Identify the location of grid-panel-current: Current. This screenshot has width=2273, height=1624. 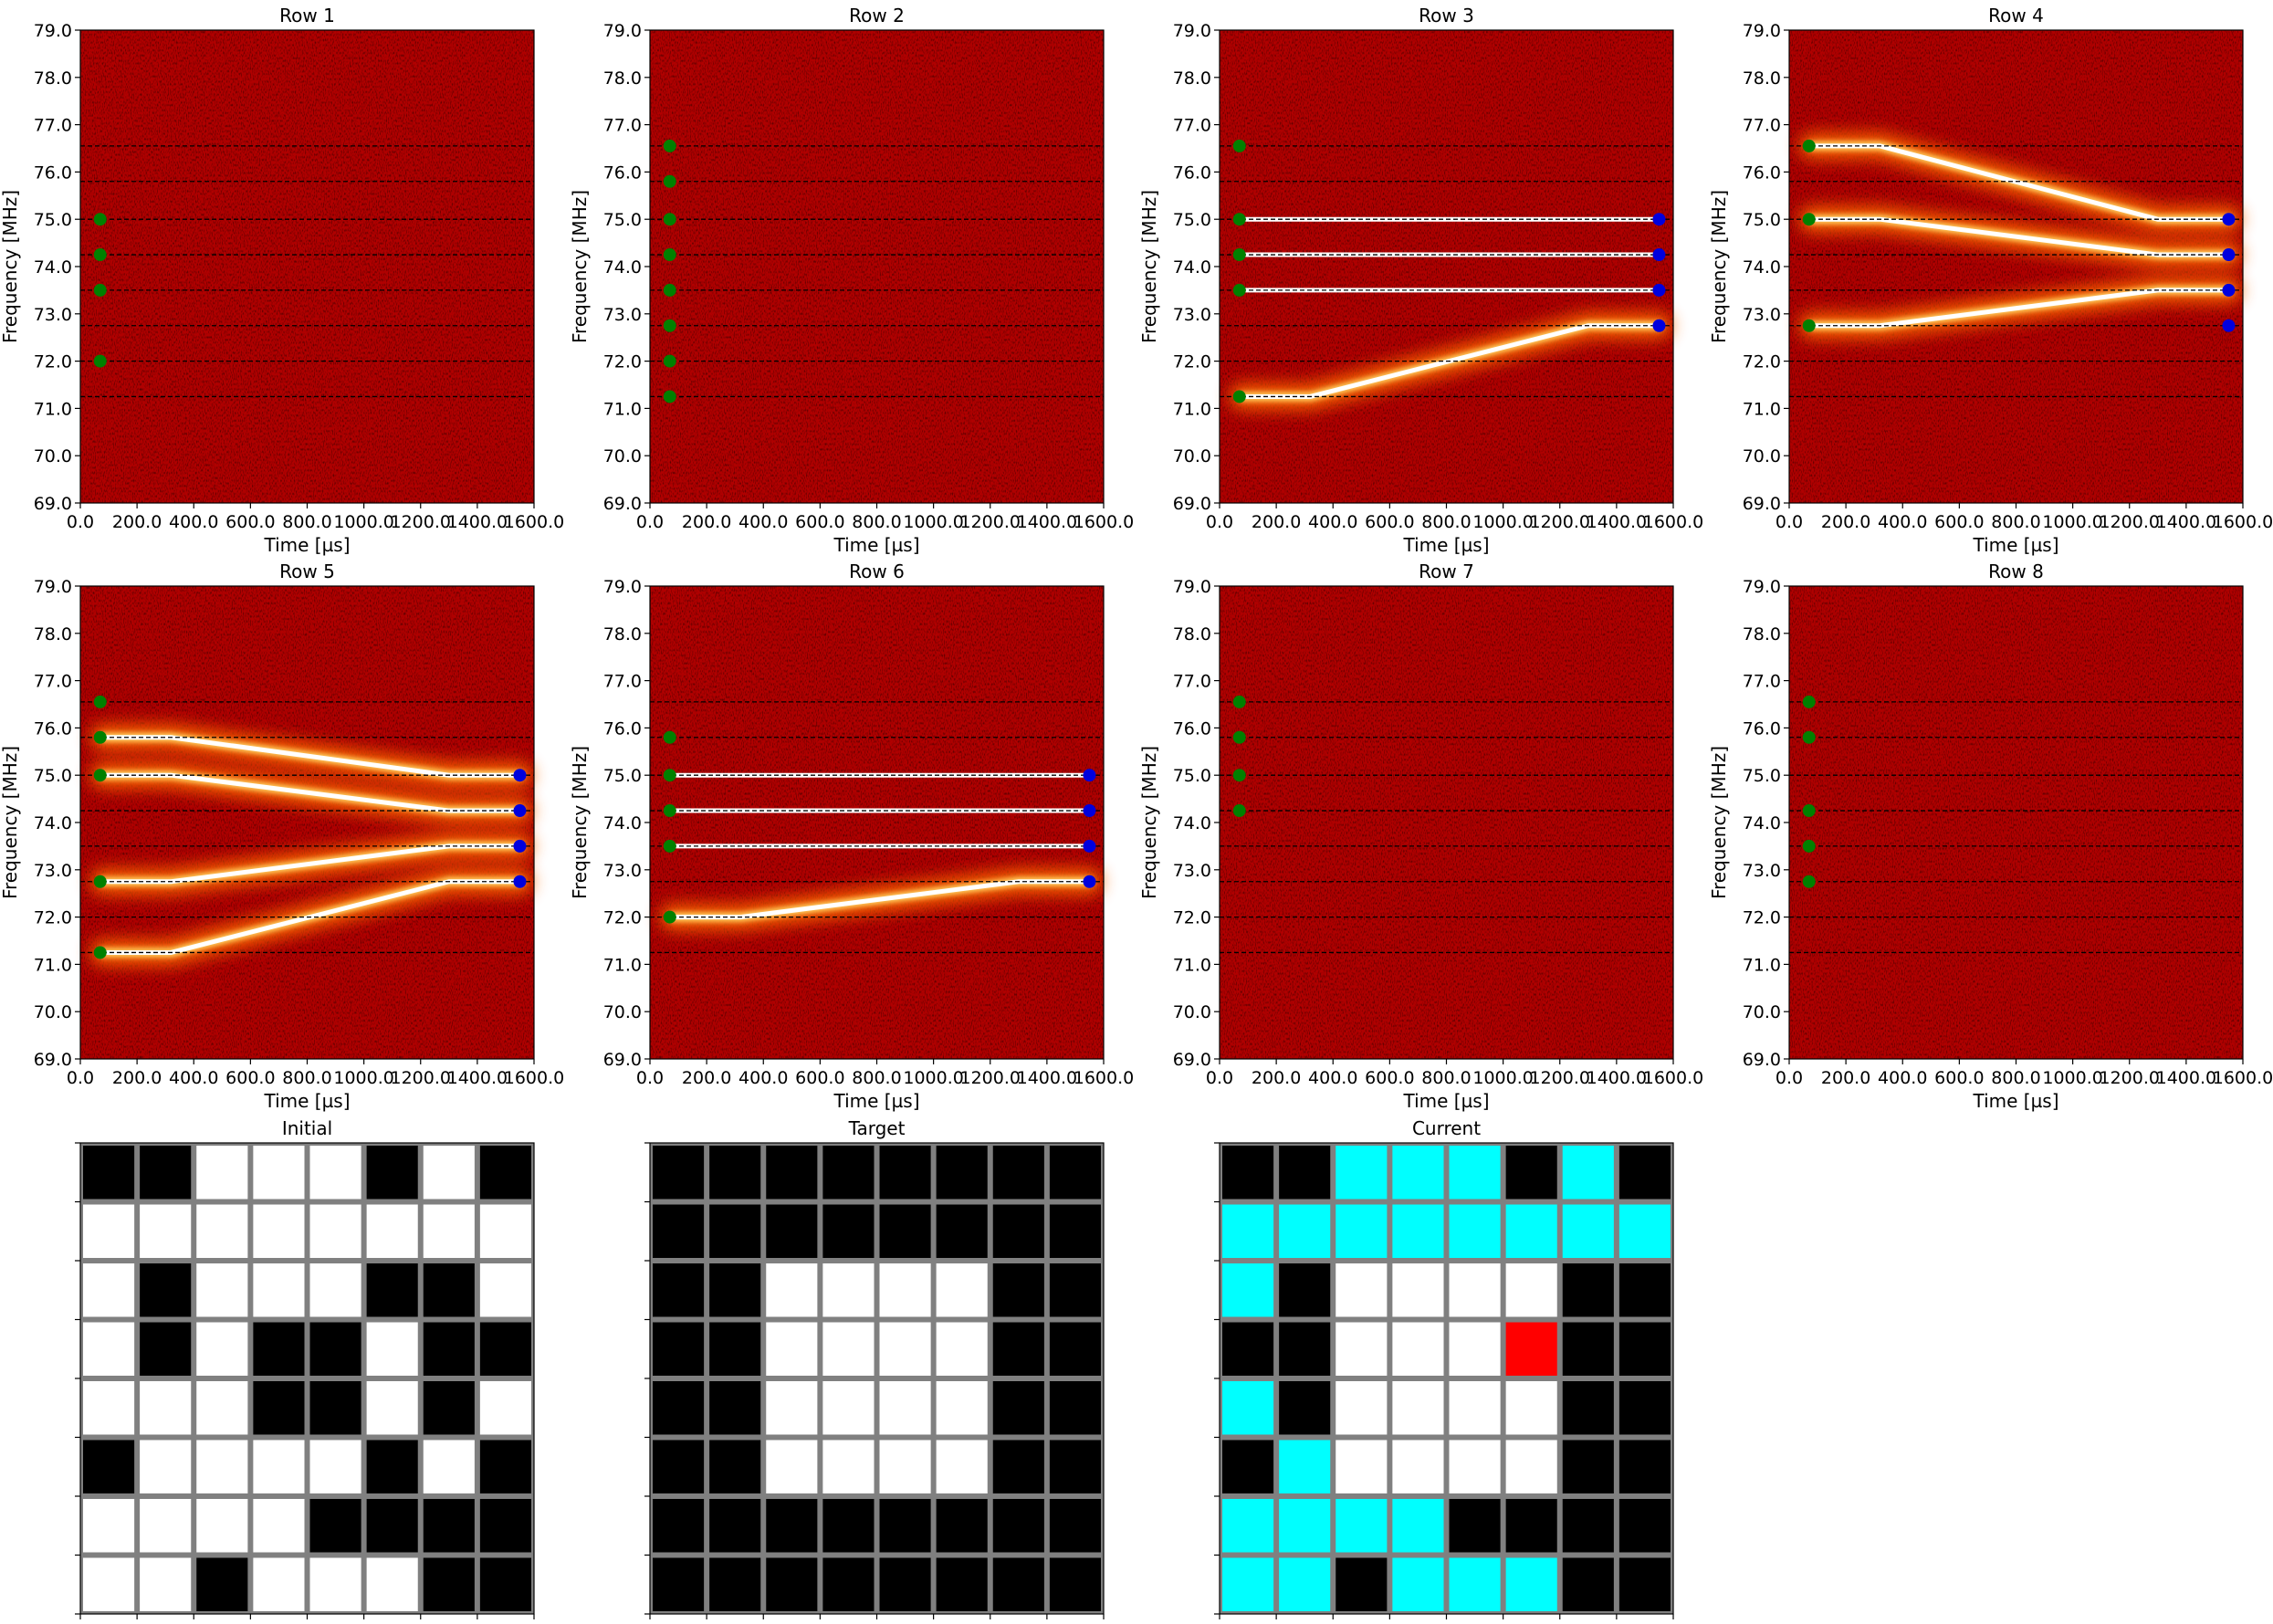
(1444, 1368).